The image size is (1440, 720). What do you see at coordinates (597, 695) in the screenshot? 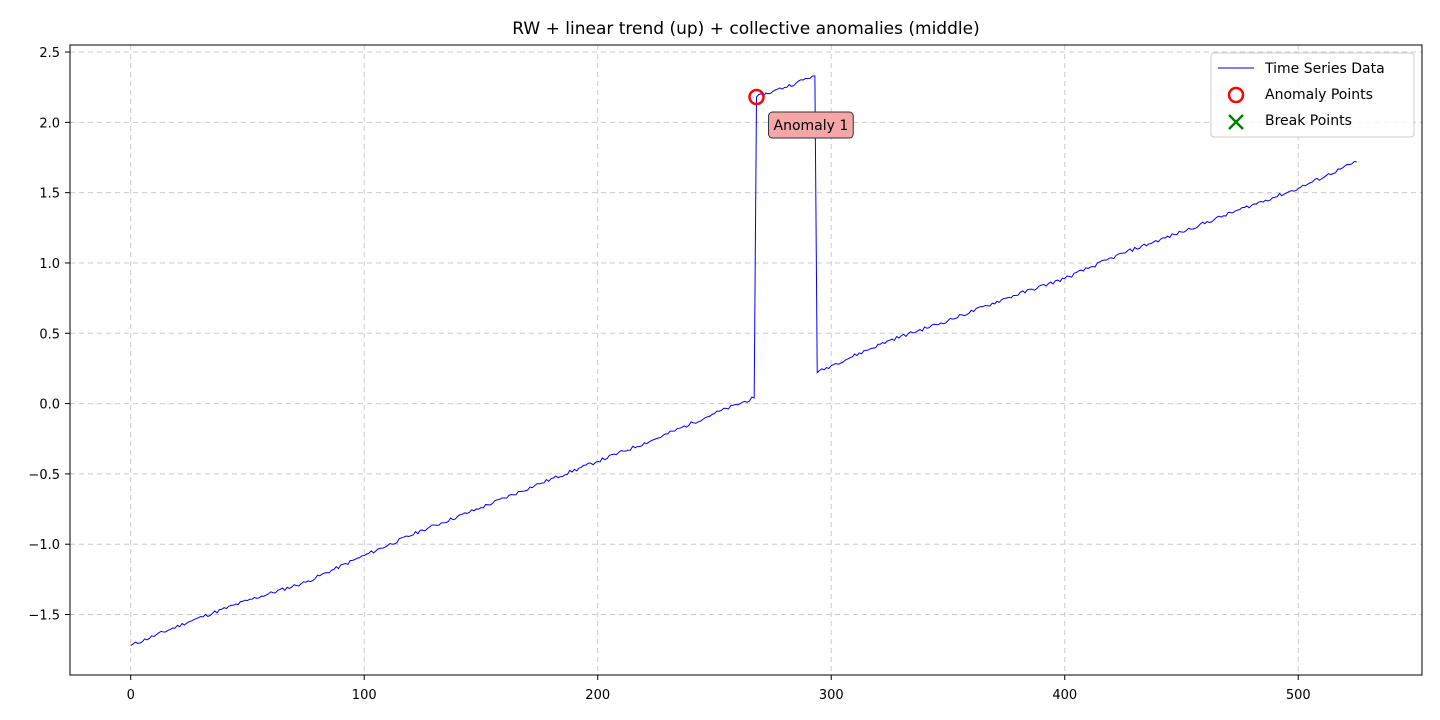
I see `x-tick-label: 200` at bounding box center [597, 695].